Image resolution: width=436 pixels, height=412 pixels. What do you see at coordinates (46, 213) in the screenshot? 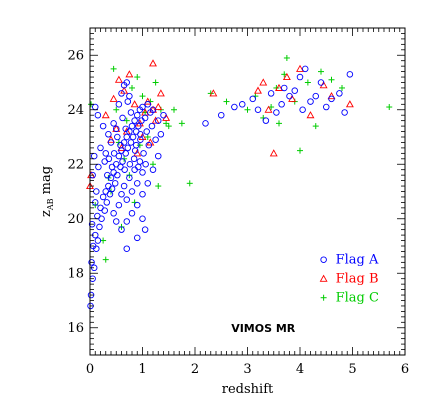
I see `y-axis-label-main: z` at bounding box center [46, 213].